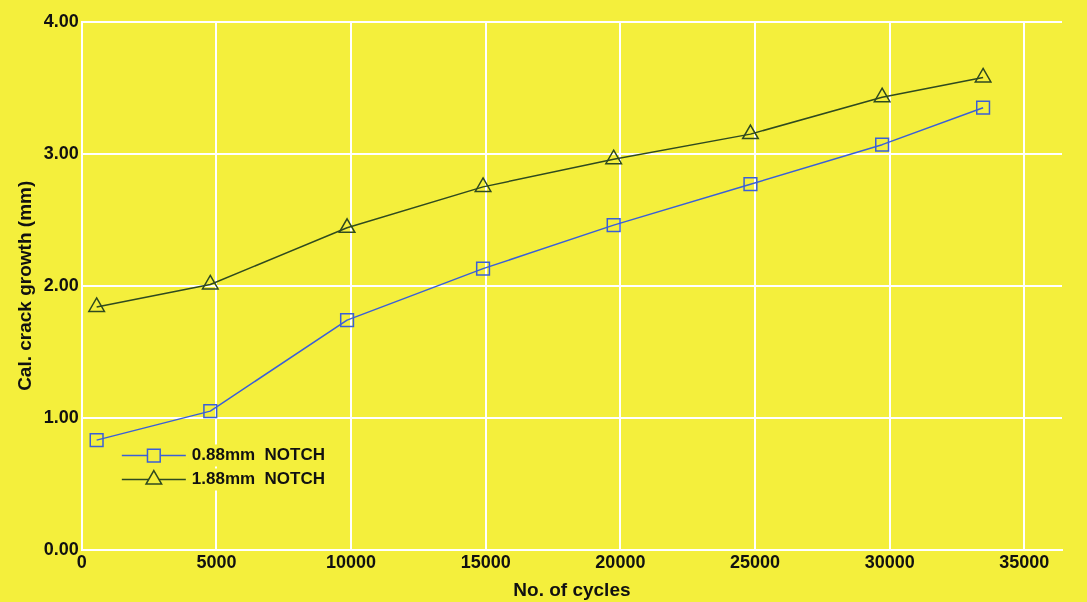 This screenshot has width=1087, height=602. Describe the element at coordinates (889, 562) in the screenshot. I see `x-tick-label: 30000` at that location.